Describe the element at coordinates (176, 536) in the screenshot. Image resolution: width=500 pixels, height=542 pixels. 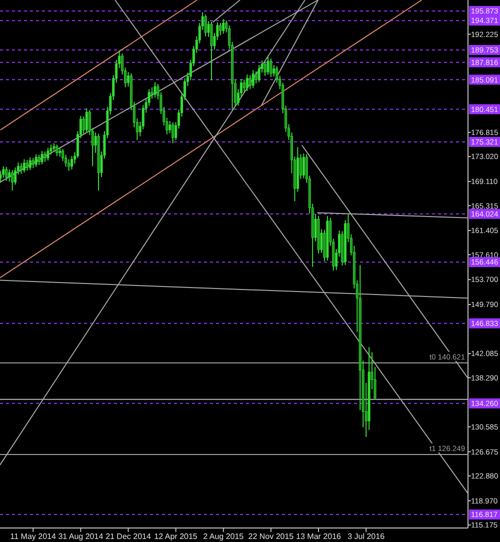
I see `x-tick-label: 12 Apr 2015` at that location.